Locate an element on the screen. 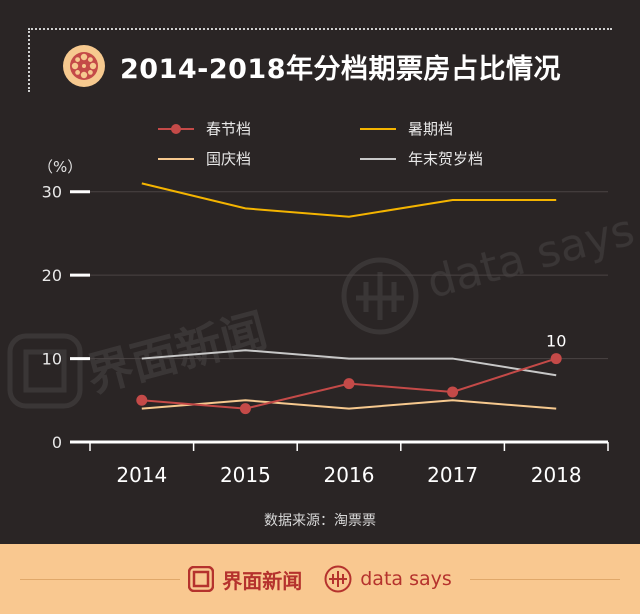 The width and height of the screenshot is (640, 614). data-source-note: 数据来源：淘票票 is located at coordinates (320, 521).